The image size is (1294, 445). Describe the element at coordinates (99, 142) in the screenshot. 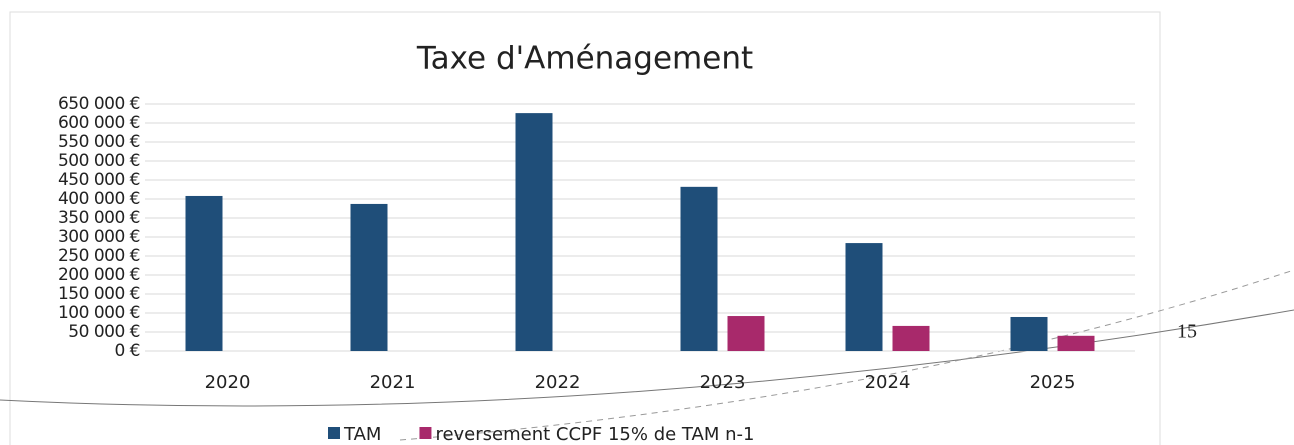

I see `y-tick-label: 550 000 €` at that location.